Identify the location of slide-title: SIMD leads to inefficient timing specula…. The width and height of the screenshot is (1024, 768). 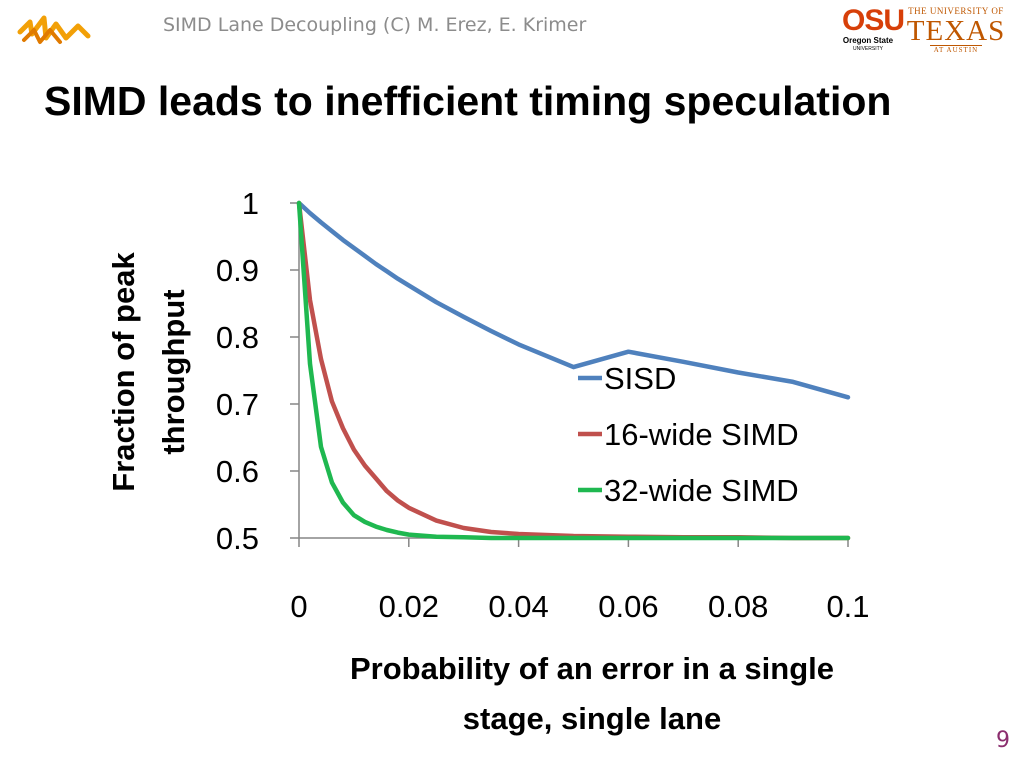
(468, 101).